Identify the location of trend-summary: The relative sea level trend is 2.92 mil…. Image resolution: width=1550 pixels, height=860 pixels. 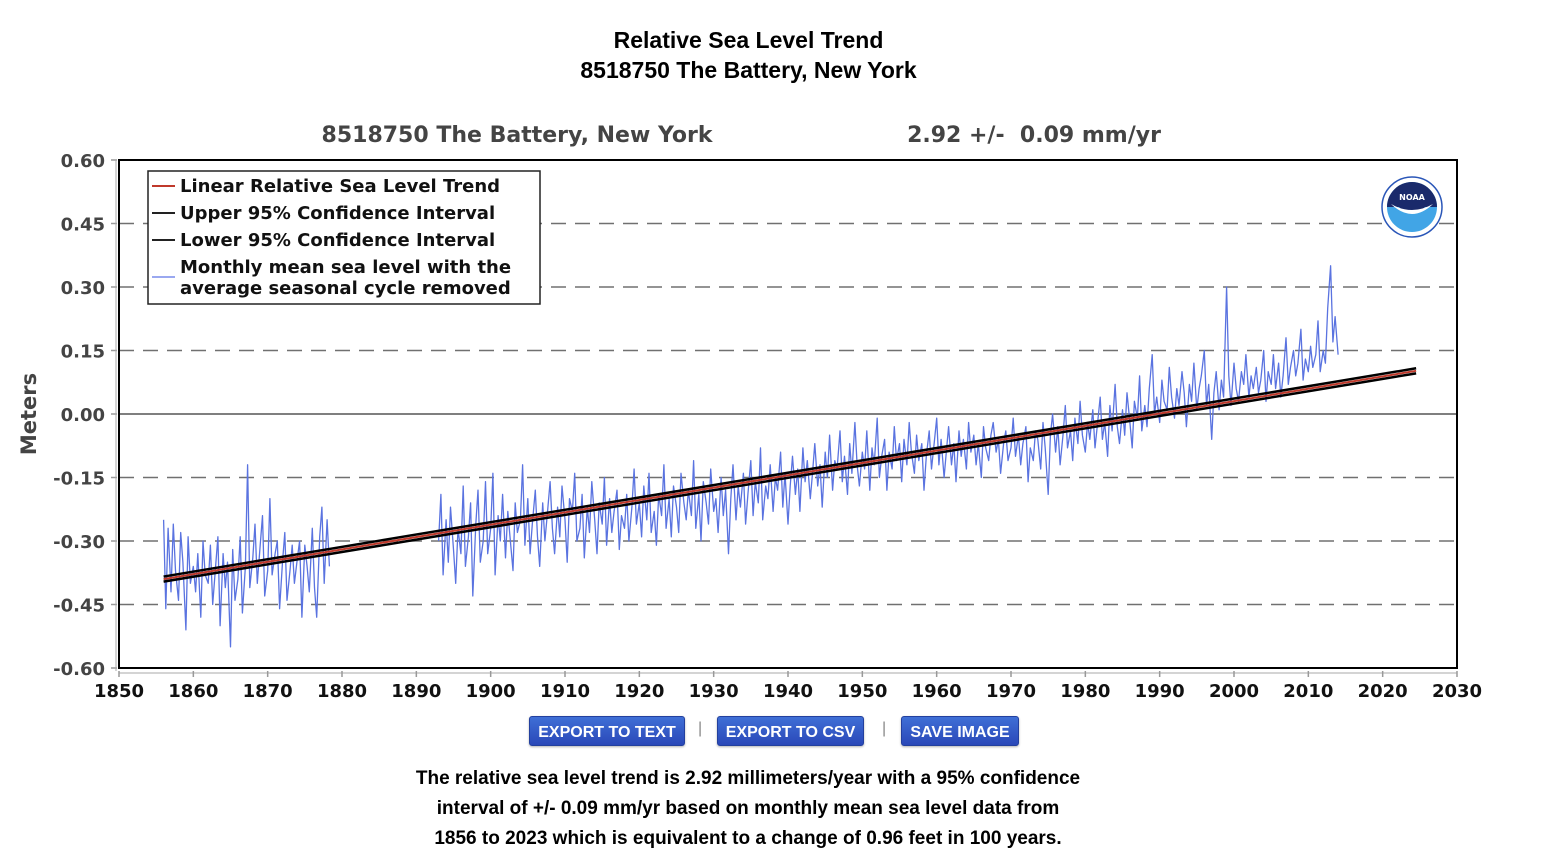
(748, 809).